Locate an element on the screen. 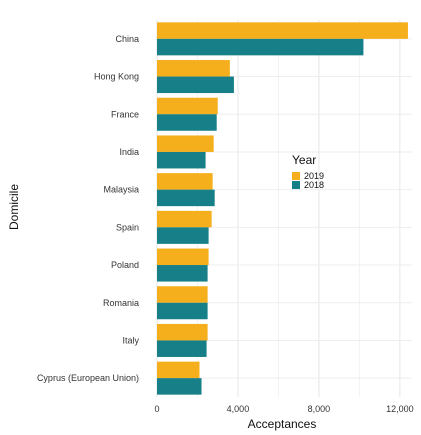  x-axis-title: Acceptances is located at coordinates (282, 424).